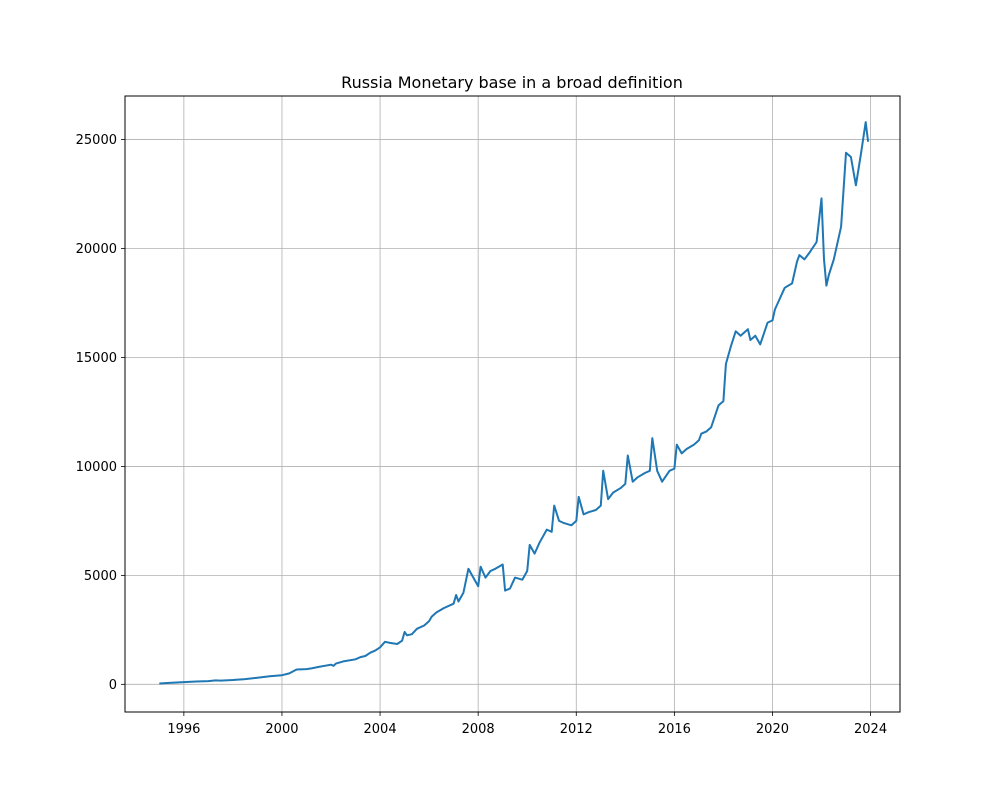 Image resolution: width=1000 pixels, height=804 pixels. Describe the element at coordinates (183, 729) in the screenshot. I see `x-tick-label: 1996` at that location.